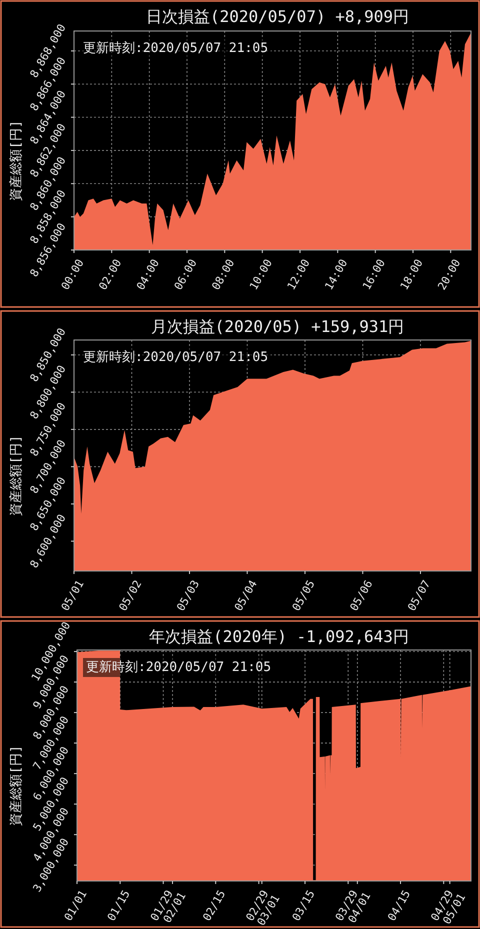 The image size is (480, 929). What do you see at coordinates (278, 16) in the screenshot?
I see `chart-title: 日次損益(2020/05/07) +8,909円` at bounding box center [278, 16].